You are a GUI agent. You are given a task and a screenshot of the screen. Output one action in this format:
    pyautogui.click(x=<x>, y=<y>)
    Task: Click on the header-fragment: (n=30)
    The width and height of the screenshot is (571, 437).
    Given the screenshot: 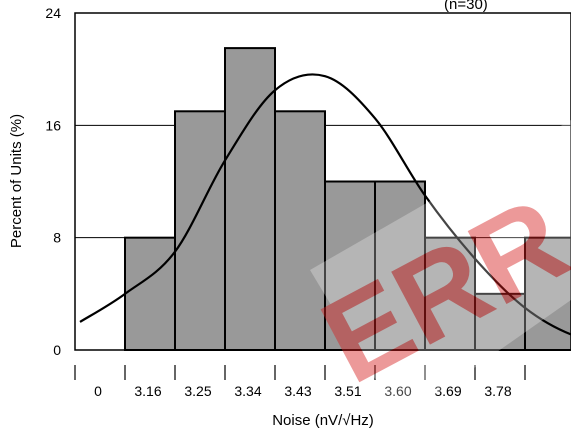 What is the action you would take?
    pyautogui.click(x=466, y=6)
    